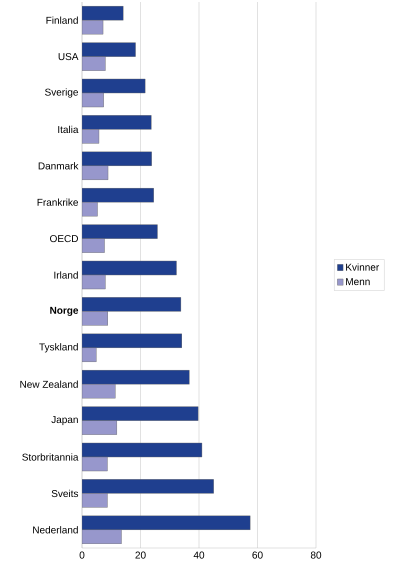 The width and height of the screenshot is (397, 588). Describe the element at coordinates (257, 555) in the screenshot. I see `x-tick-label: 60` at that location.